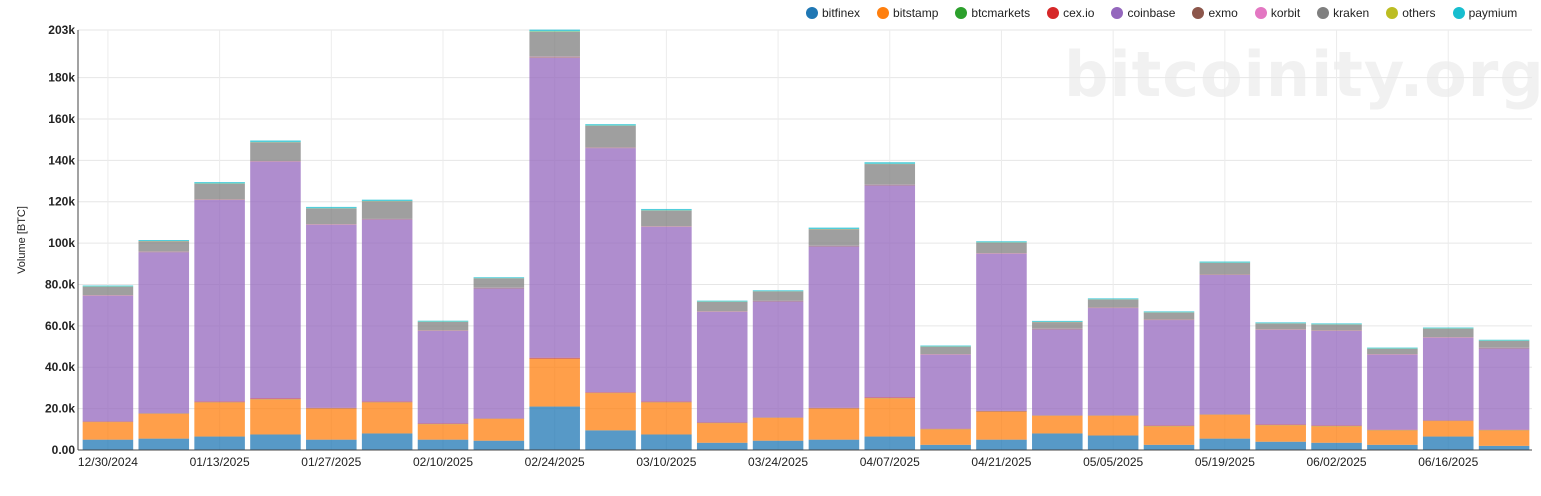 The image size is (1541, 496). What do you see at coordinates (907, 13) in the screenshot?
I see `legend-item-bitstamp: bitstamp` at bounding box center [907, 13].